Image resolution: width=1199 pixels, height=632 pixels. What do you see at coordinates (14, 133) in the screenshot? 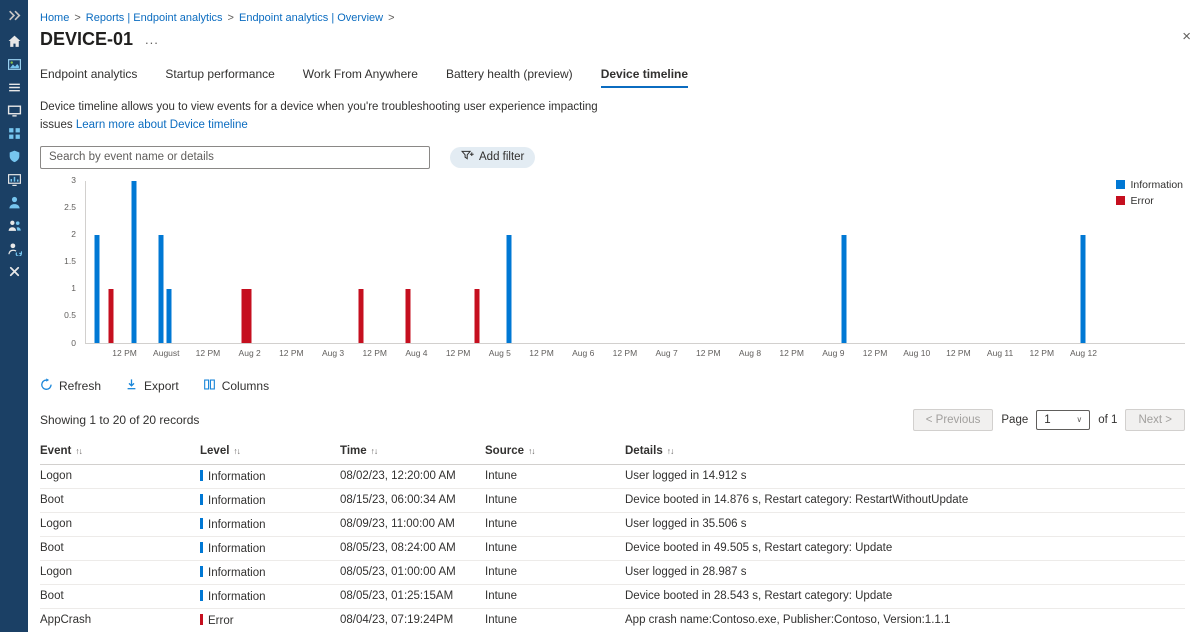
I see `apps-icon` at bounding box center [14, 133].